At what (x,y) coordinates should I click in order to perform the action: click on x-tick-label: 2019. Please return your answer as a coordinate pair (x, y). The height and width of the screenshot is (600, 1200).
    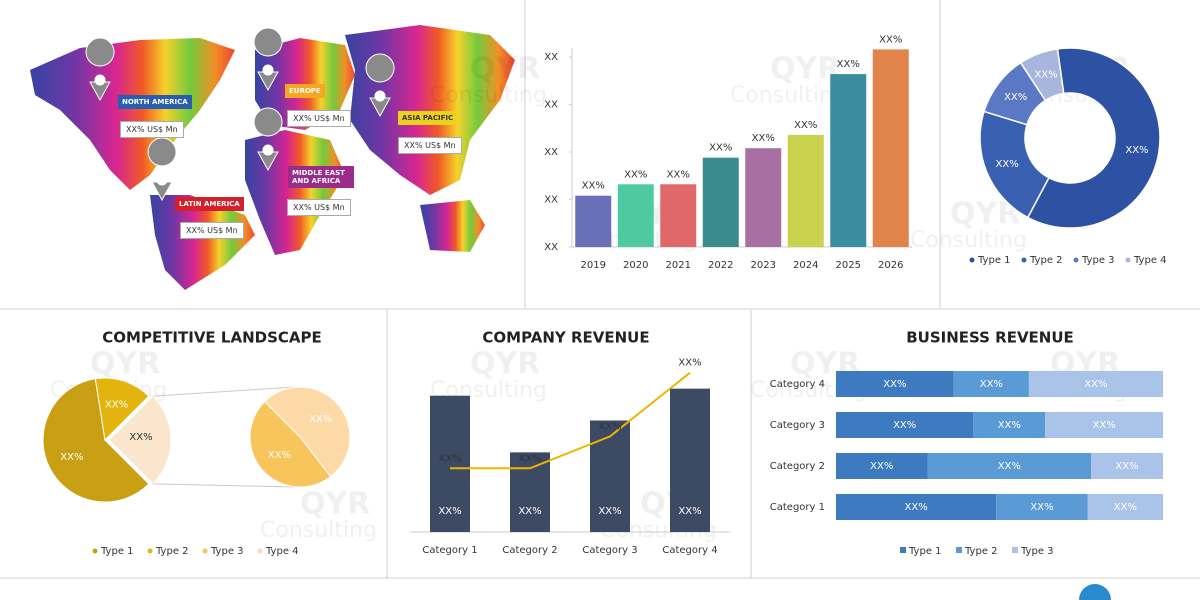
    Looking at the image, I should click on (593, 265).